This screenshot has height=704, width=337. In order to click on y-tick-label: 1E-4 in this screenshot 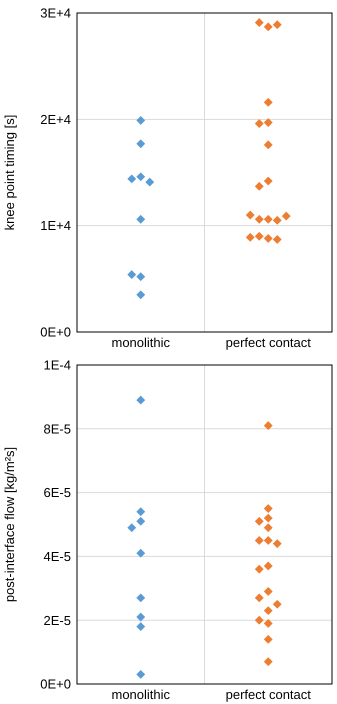, I will do `click(57, 365)`.